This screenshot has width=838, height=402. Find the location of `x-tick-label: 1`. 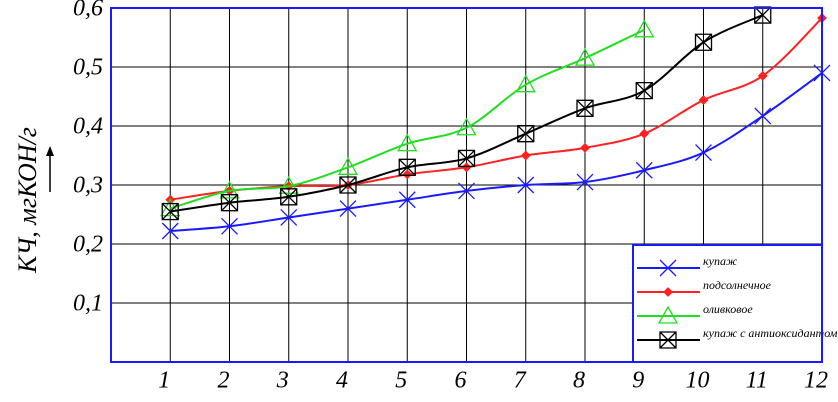

x-tick-label: 1 is located at coordinates (164, 381).